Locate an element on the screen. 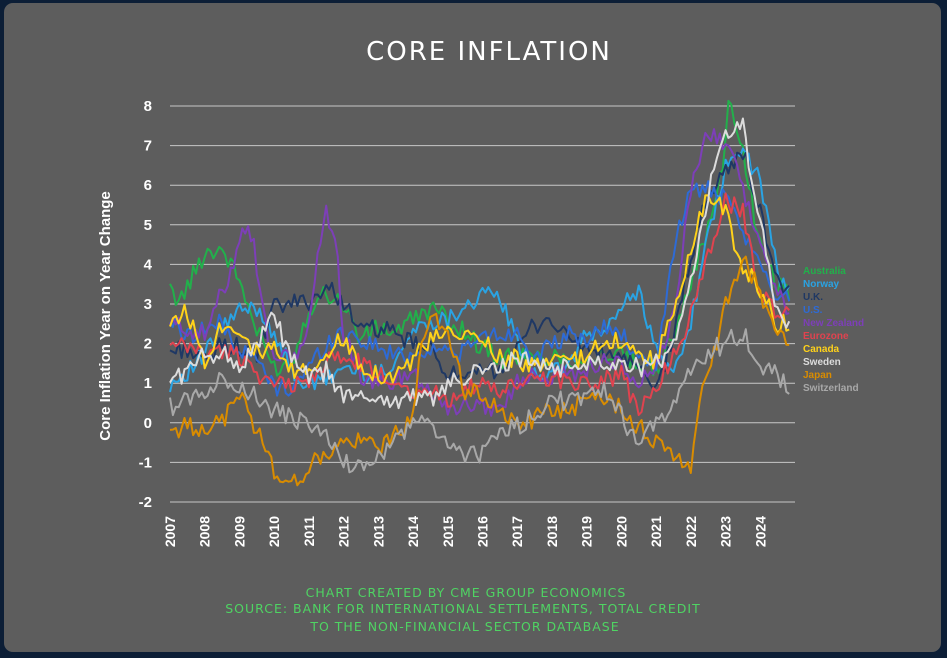 This screenshot has width=947, height=658. x-tick-label: 2020 is located at coordinates (621, 531).